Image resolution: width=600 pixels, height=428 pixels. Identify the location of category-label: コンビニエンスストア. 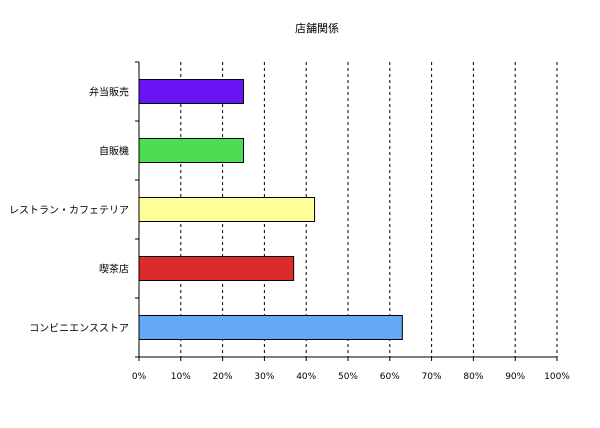
(79, 329).